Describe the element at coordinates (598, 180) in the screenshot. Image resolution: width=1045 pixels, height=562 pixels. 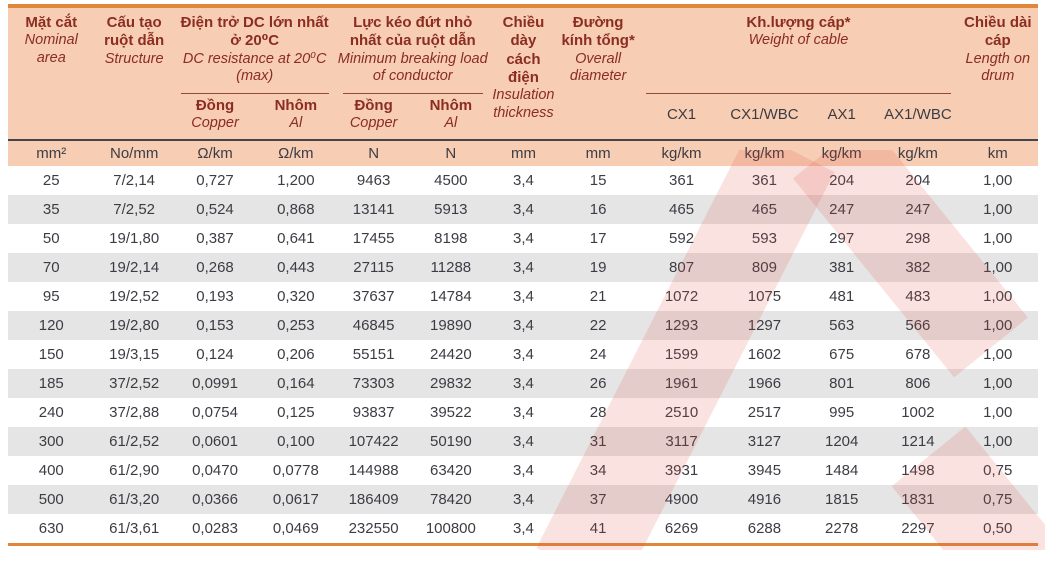
I see `table-cell: 15` at that location.